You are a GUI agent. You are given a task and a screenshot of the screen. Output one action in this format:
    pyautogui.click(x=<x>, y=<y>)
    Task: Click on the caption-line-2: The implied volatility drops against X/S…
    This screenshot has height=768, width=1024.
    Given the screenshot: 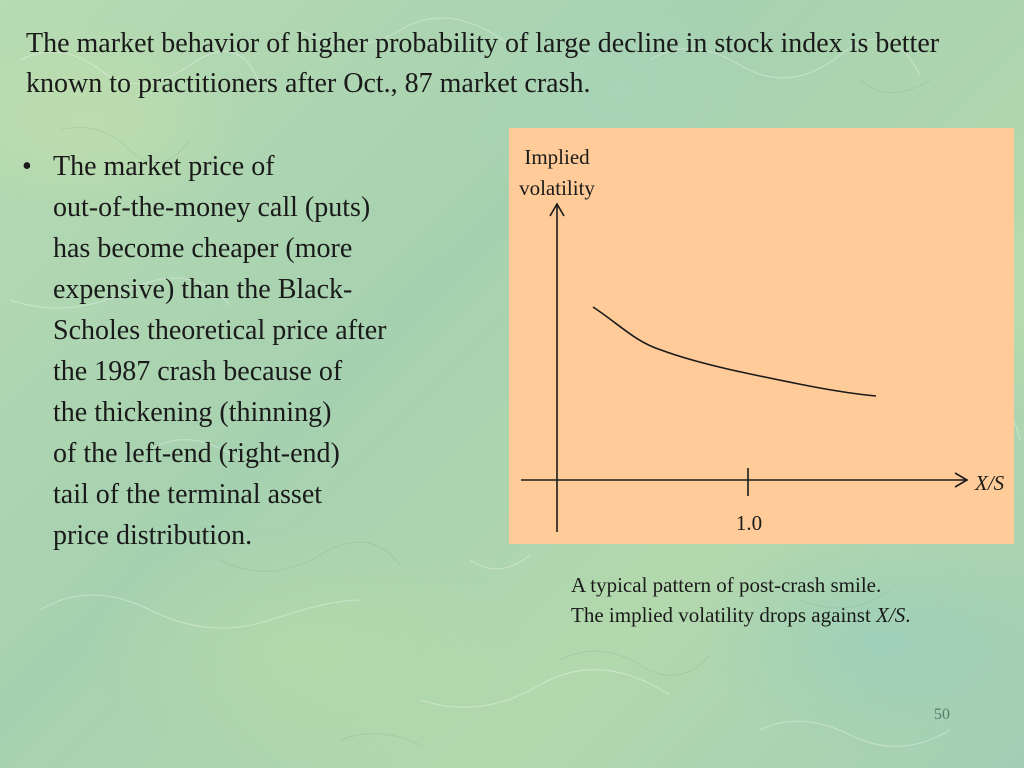 What is the action you would take?
    pyautogui.click(x=791, y=615)
    